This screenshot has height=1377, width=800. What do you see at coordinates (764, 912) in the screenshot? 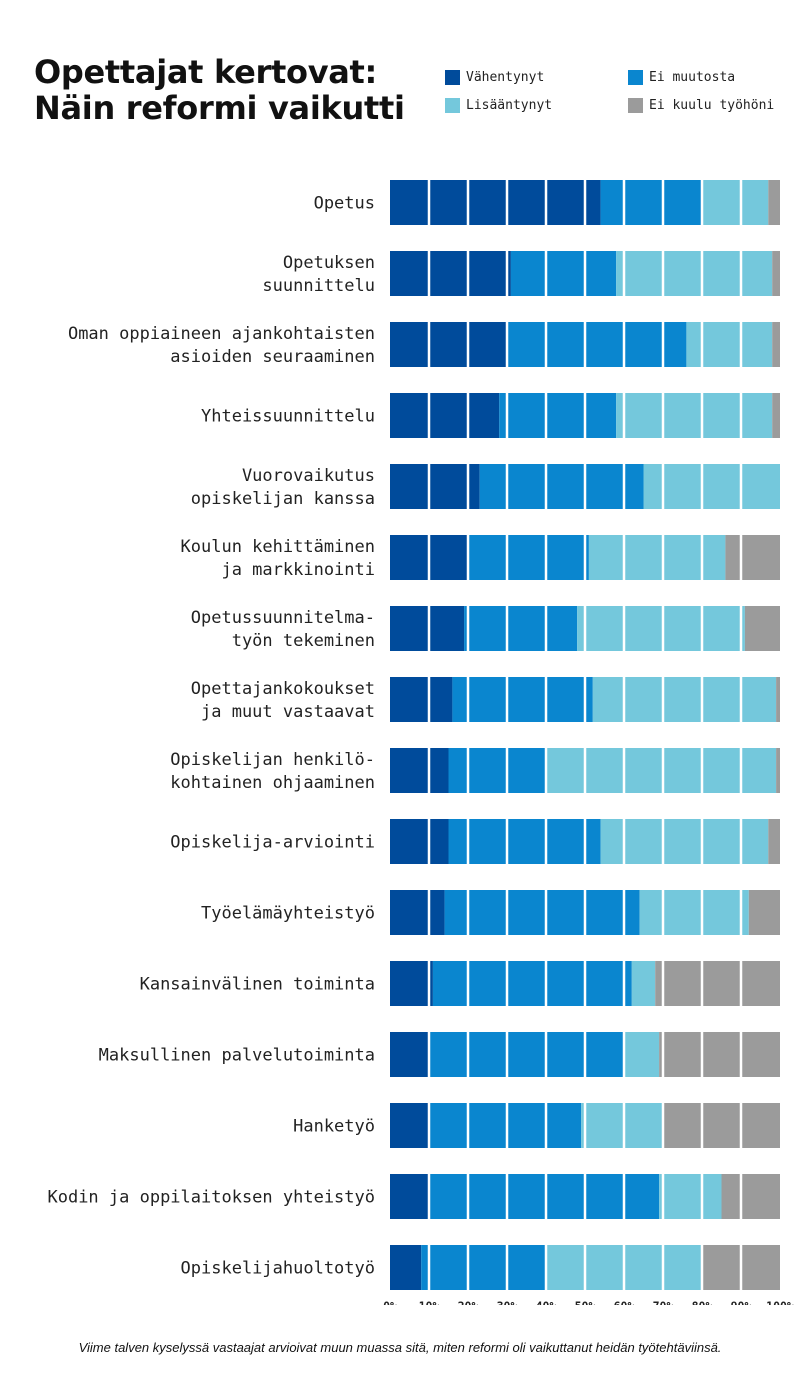
I see `bar-segment-ei-kuulu-tyohoni-tyoelamayhteistyo` at bounding box center [764, 912].